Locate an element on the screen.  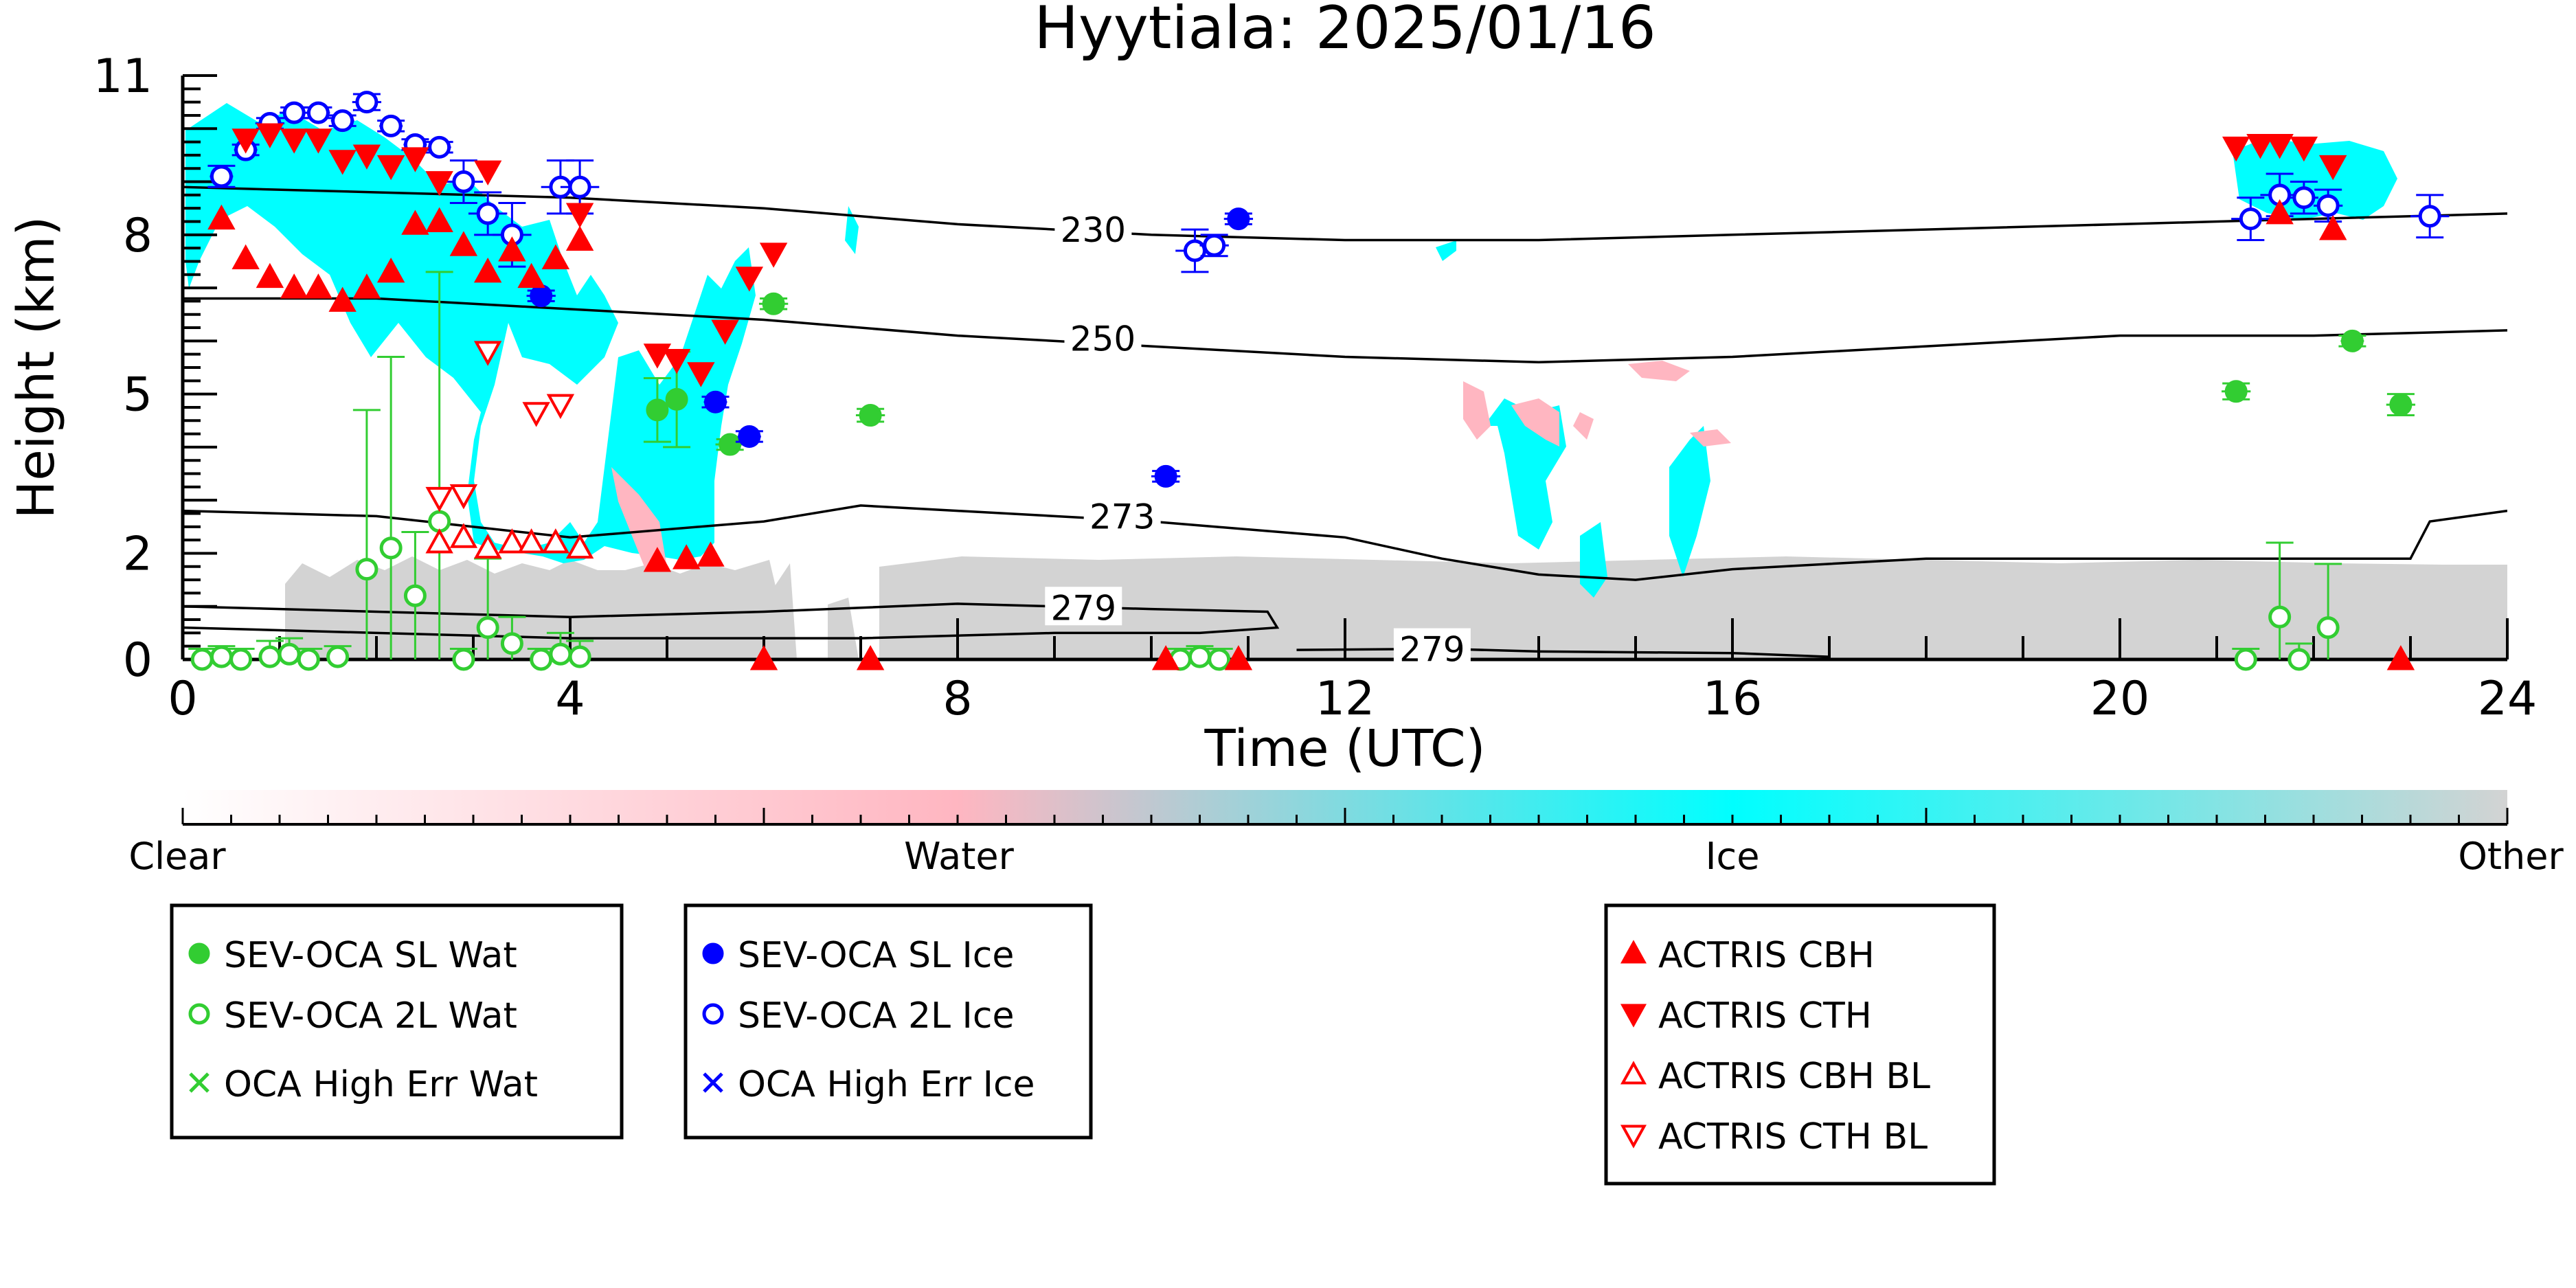
series-actris-cbh-bl is located at coordinates (509, 541).